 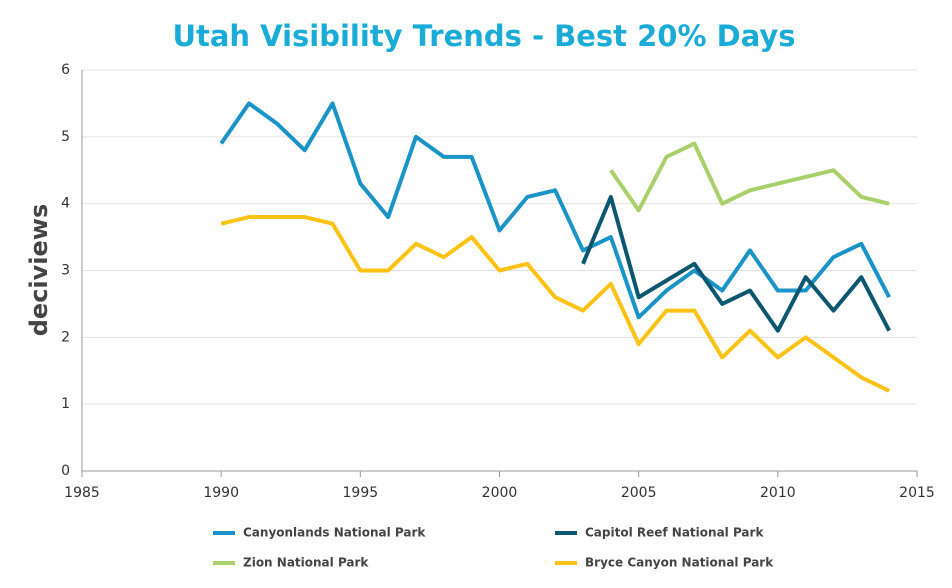 What do you see at coordinates (917, 493) in the screenshot?
I see `x-tick-label: 2015` at bounding box center [917, 493].